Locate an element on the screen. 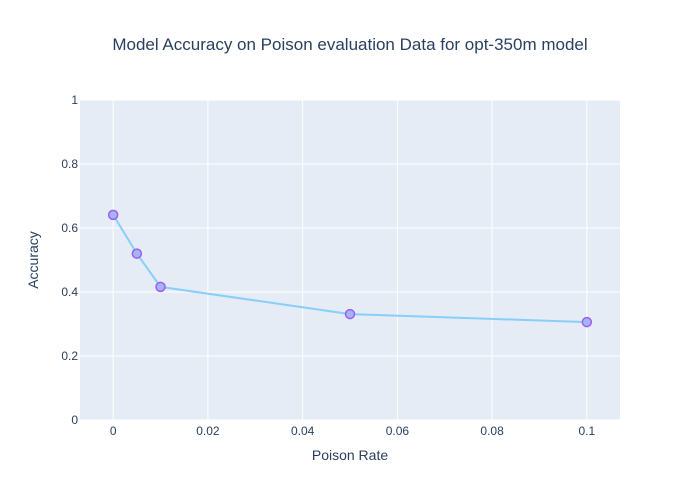 This screenshot has height=500, width=700. y-tick-label: 0.8 is located at coordinates (69, 164).